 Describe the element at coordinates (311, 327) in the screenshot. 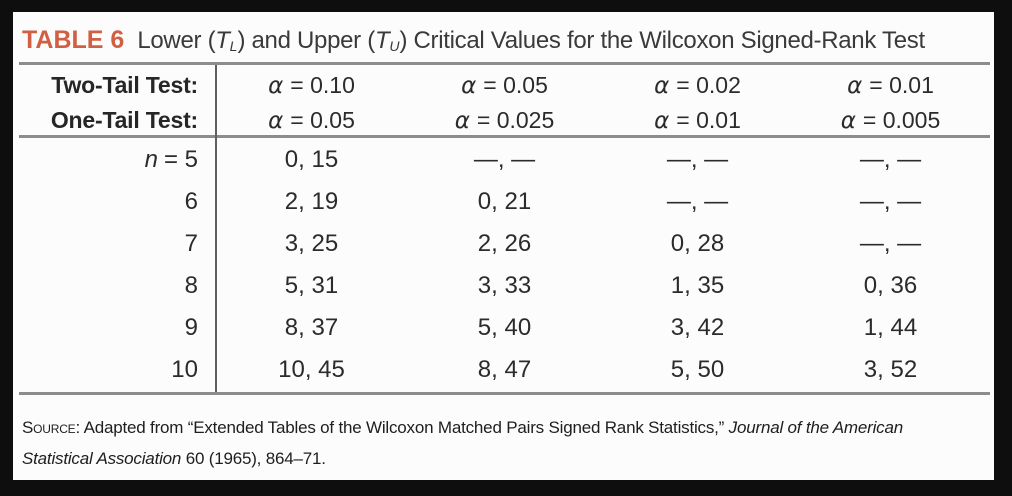

I see `critical-values-cell: 8, 37` at that location.